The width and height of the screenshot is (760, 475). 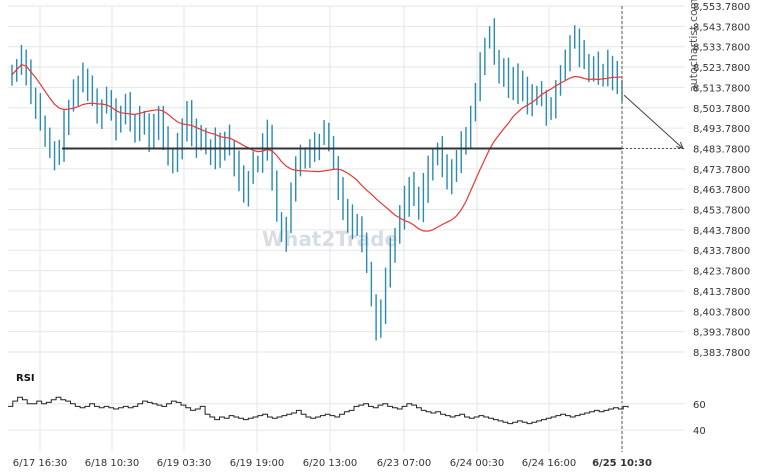 I want to click on y-tick-label: 8,513.7800, so click(x=721, y=88).